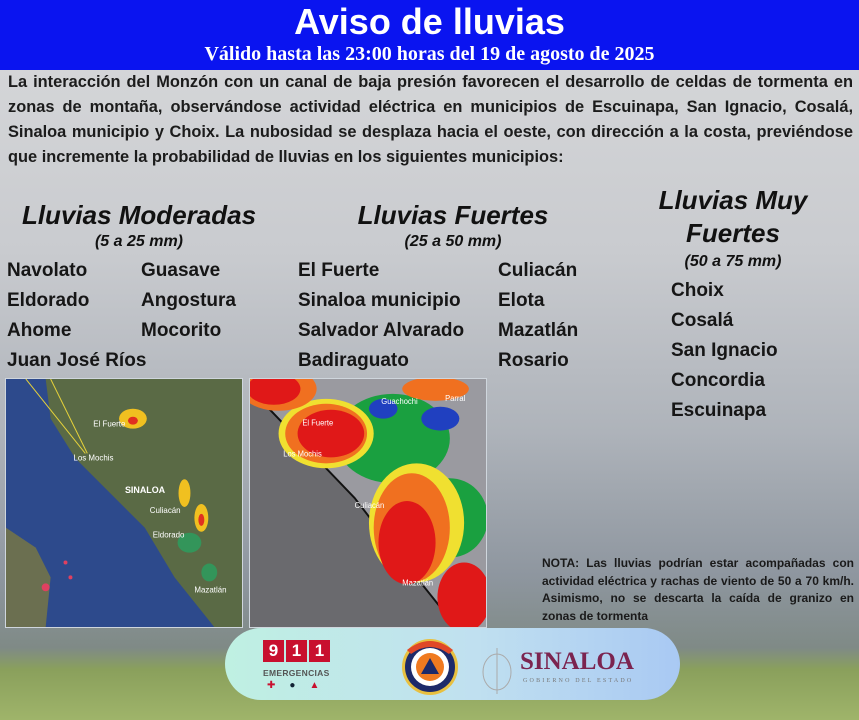  What do you see at coordinates (353, 360) in the screenshot?
I see `list-item: Badiraguato` at bounding box center [353, 360].